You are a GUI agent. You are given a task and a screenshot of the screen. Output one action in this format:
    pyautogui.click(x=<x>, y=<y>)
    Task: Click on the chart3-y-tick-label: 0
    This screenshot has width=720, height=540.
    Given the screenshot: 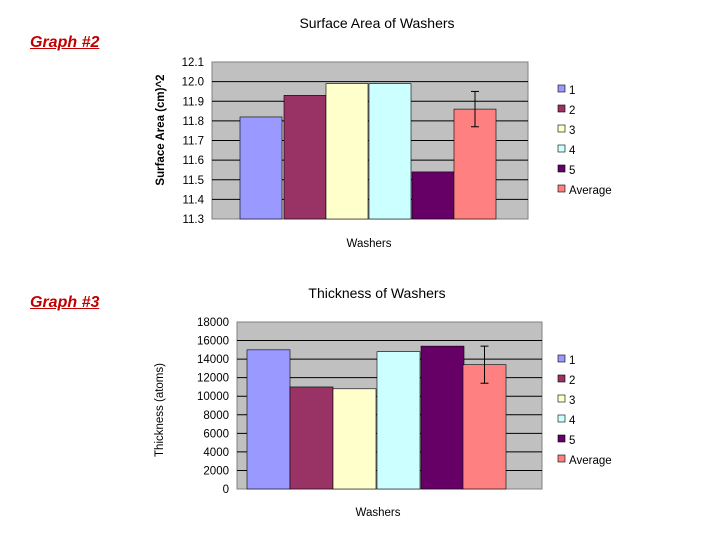 What is the action you would take?
    pyautogui.click(x=226, y=490)
    